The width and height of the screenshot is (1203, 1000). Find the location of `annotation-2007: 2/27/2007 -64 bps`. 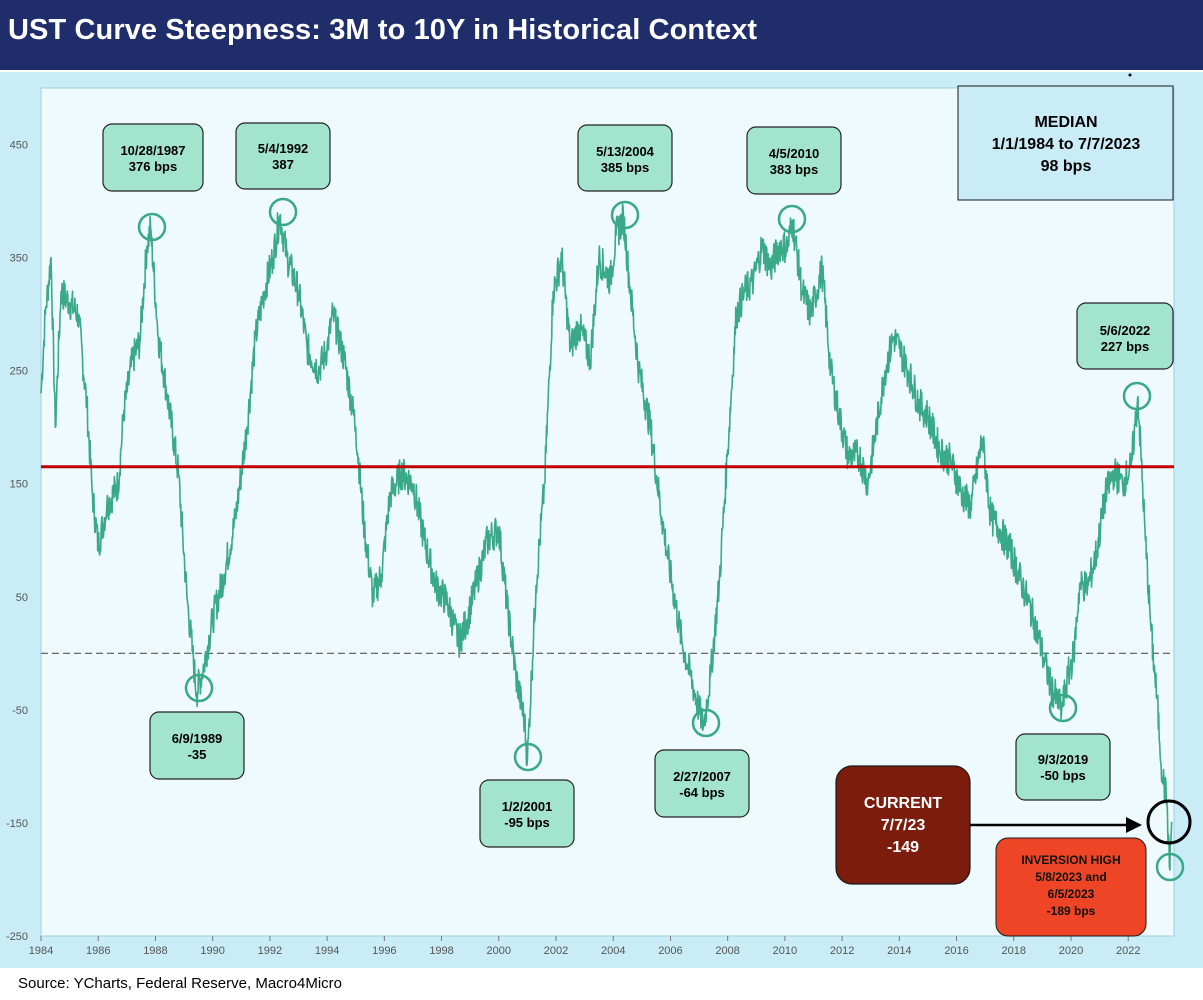

annotation-2007: 2/27/2007 -64 bps is located at coordinates (702, 783).